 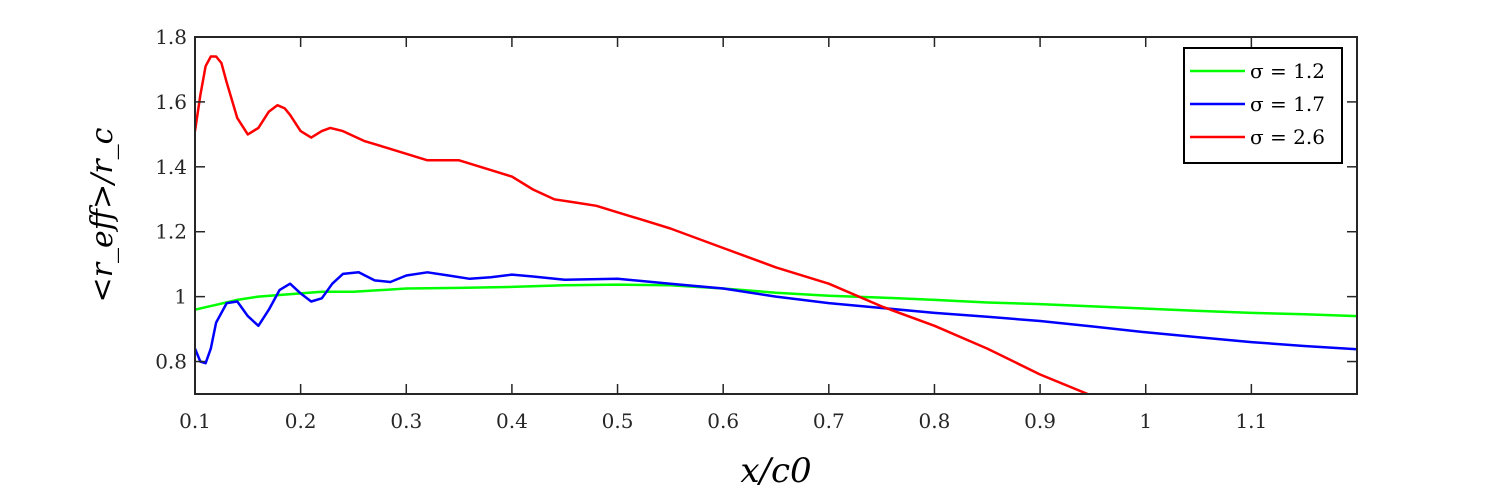 What do you see at coordinates (171, 37) in the screenshot?
I see `y-tick-label: 1.8` at bounding box center [171, 37].